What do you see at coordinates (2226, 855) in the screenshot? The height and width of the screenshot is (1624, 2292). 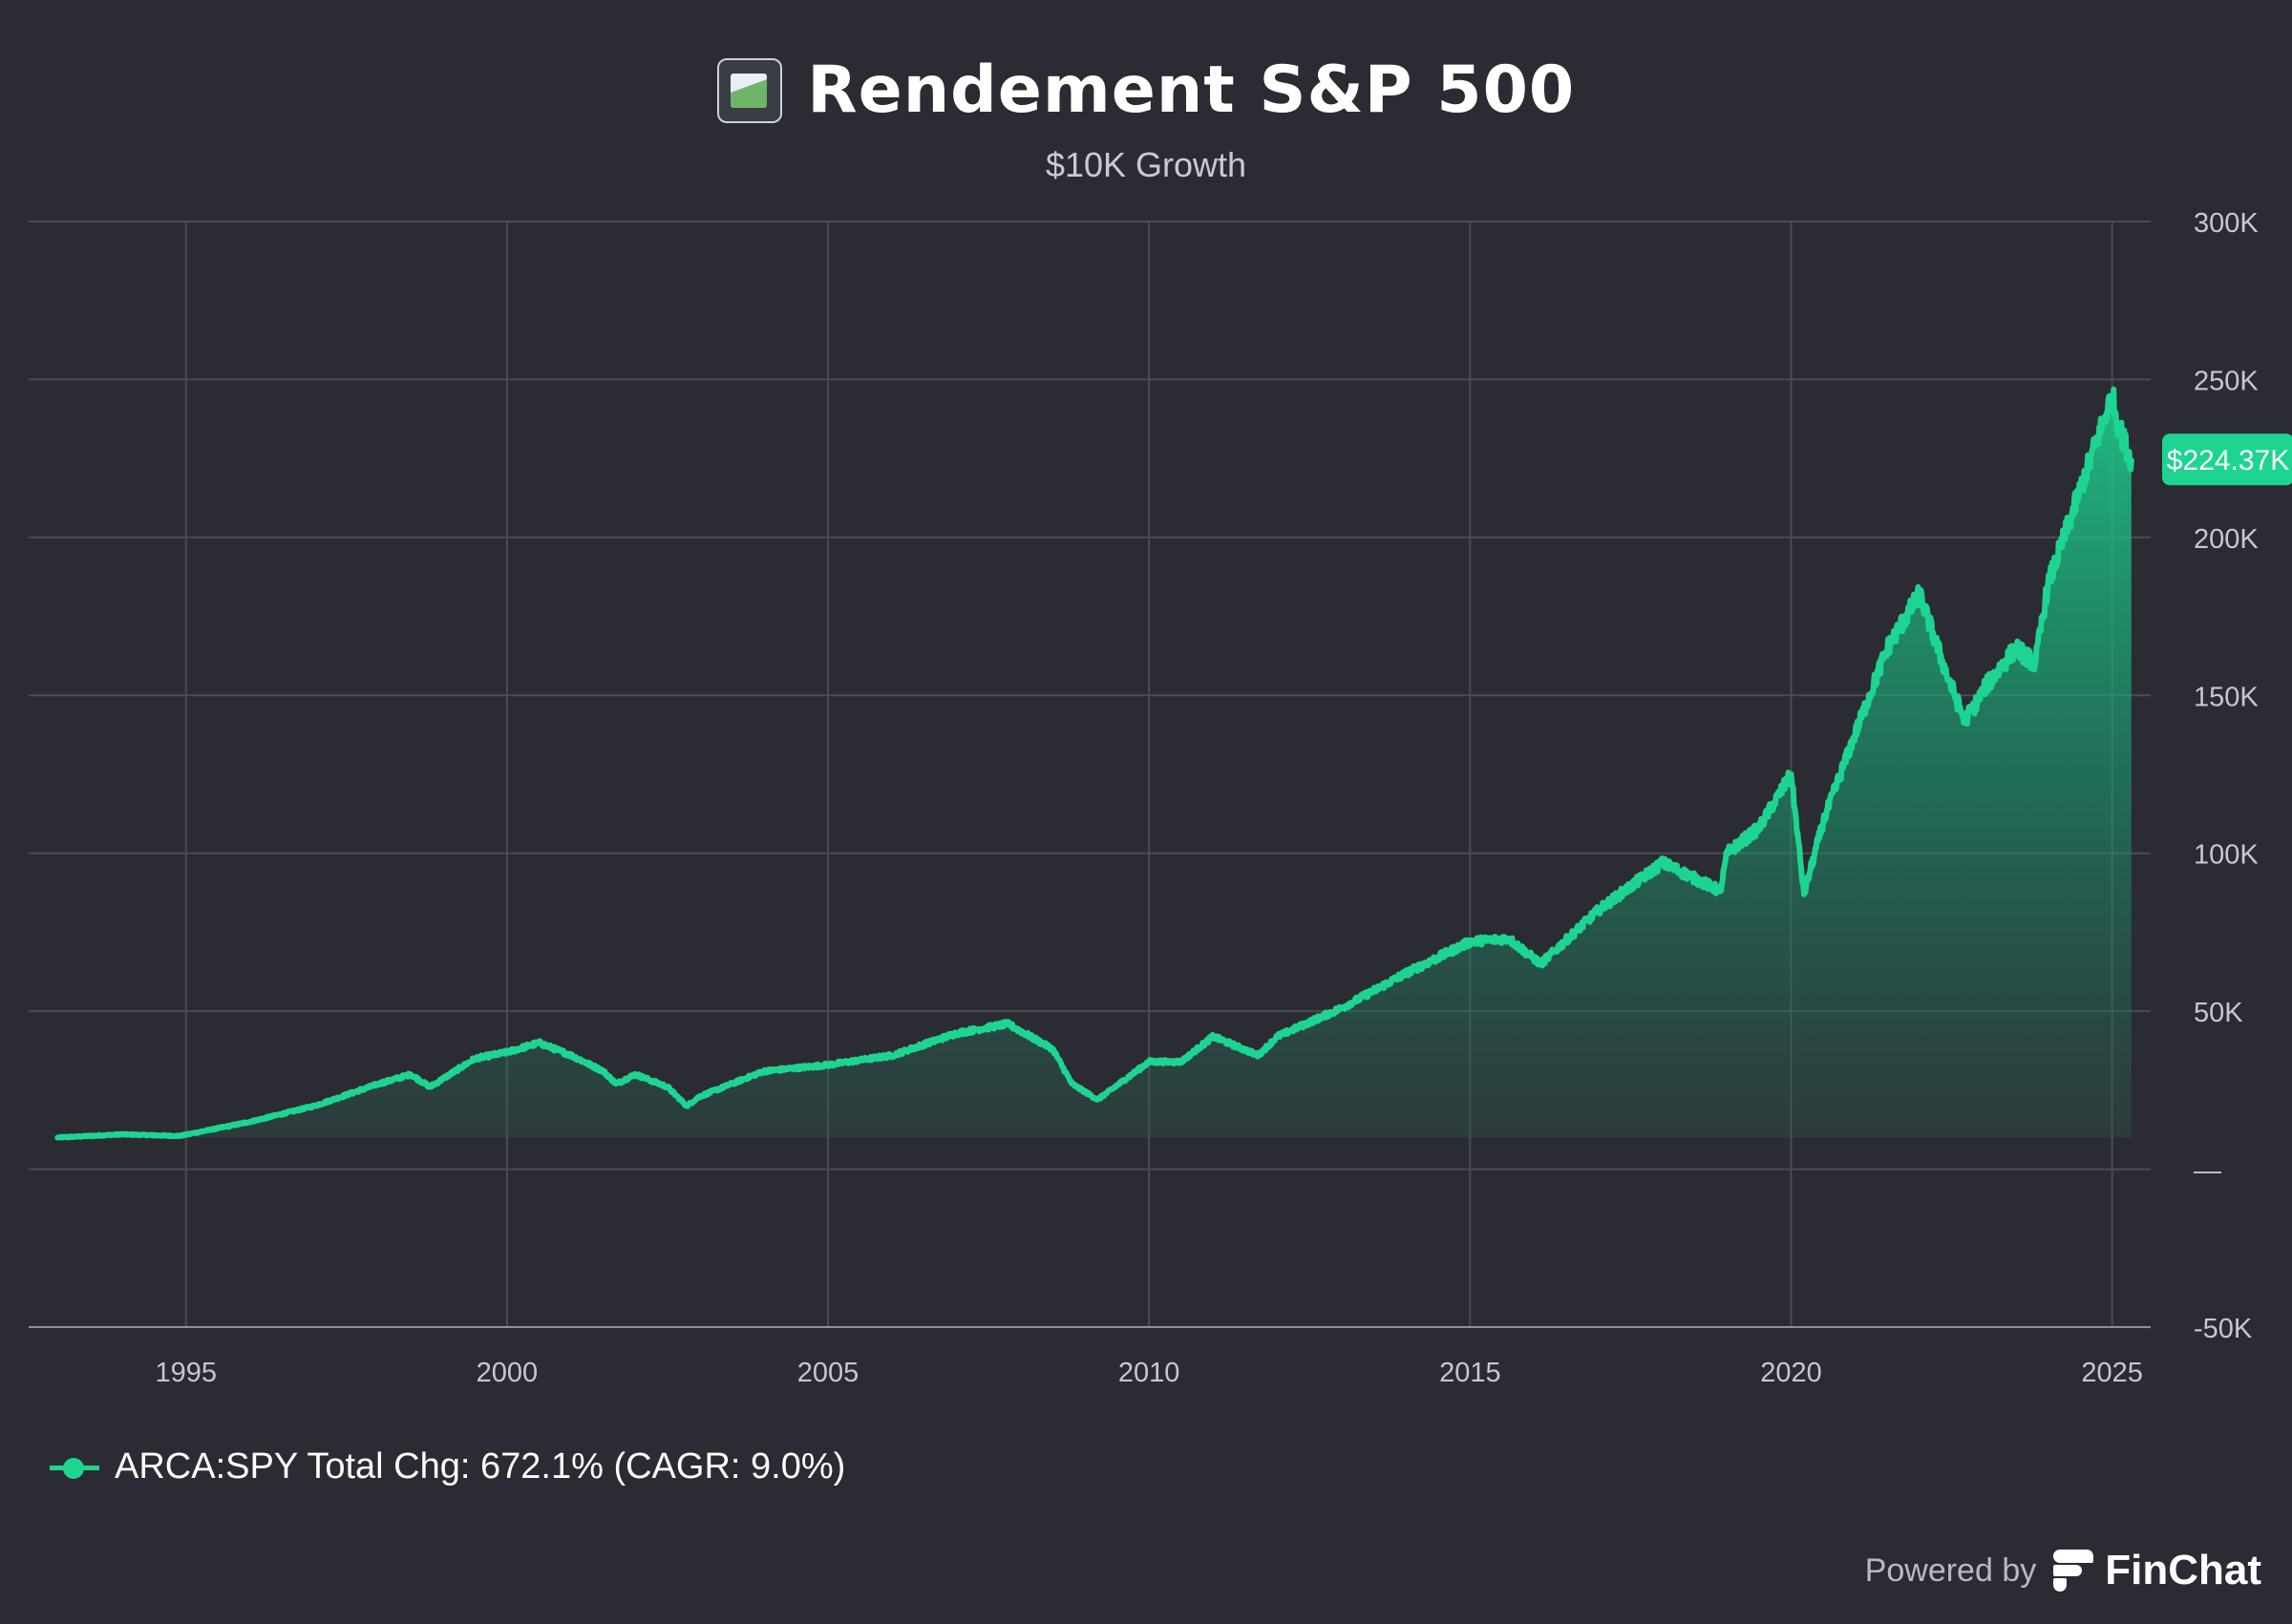 I see `y-tick-label: 100K` at bounding box center [2226, 855].